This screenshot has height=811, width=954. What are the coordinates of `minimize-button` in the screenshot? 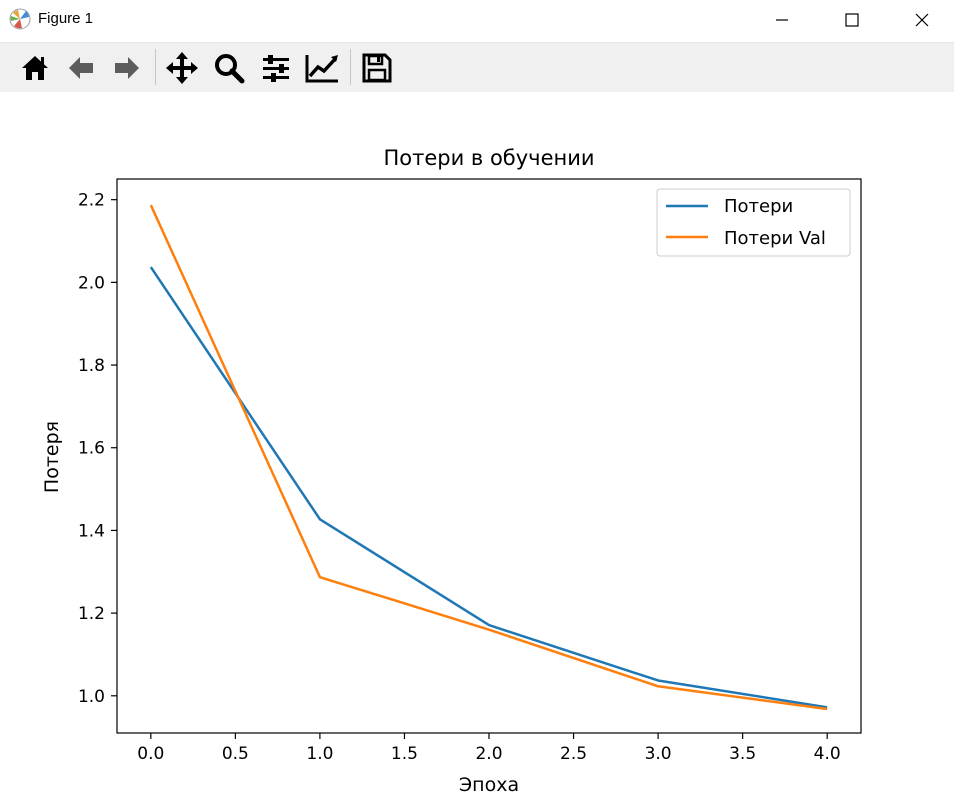 It's located at (782, 20).